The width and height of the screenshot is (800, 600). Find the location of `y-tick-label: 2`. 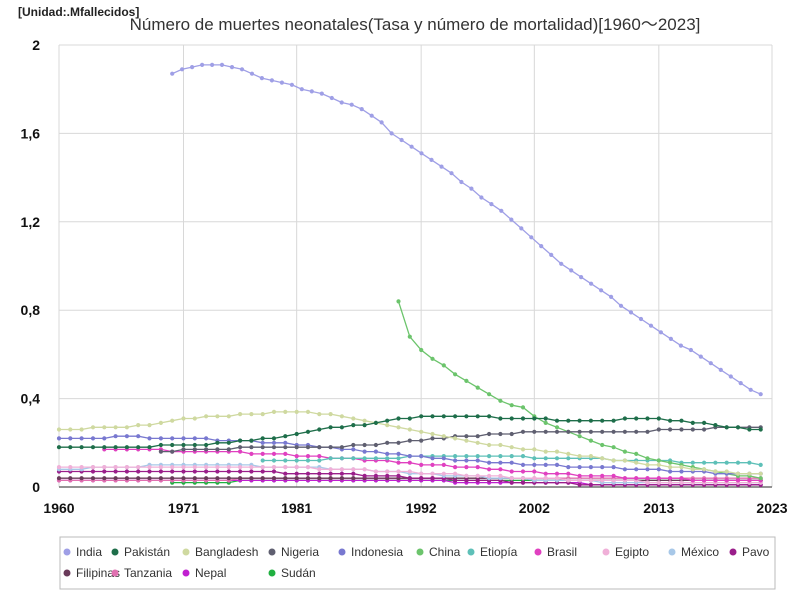

y-tick-label: 2 is located at coordinates (36, 45).